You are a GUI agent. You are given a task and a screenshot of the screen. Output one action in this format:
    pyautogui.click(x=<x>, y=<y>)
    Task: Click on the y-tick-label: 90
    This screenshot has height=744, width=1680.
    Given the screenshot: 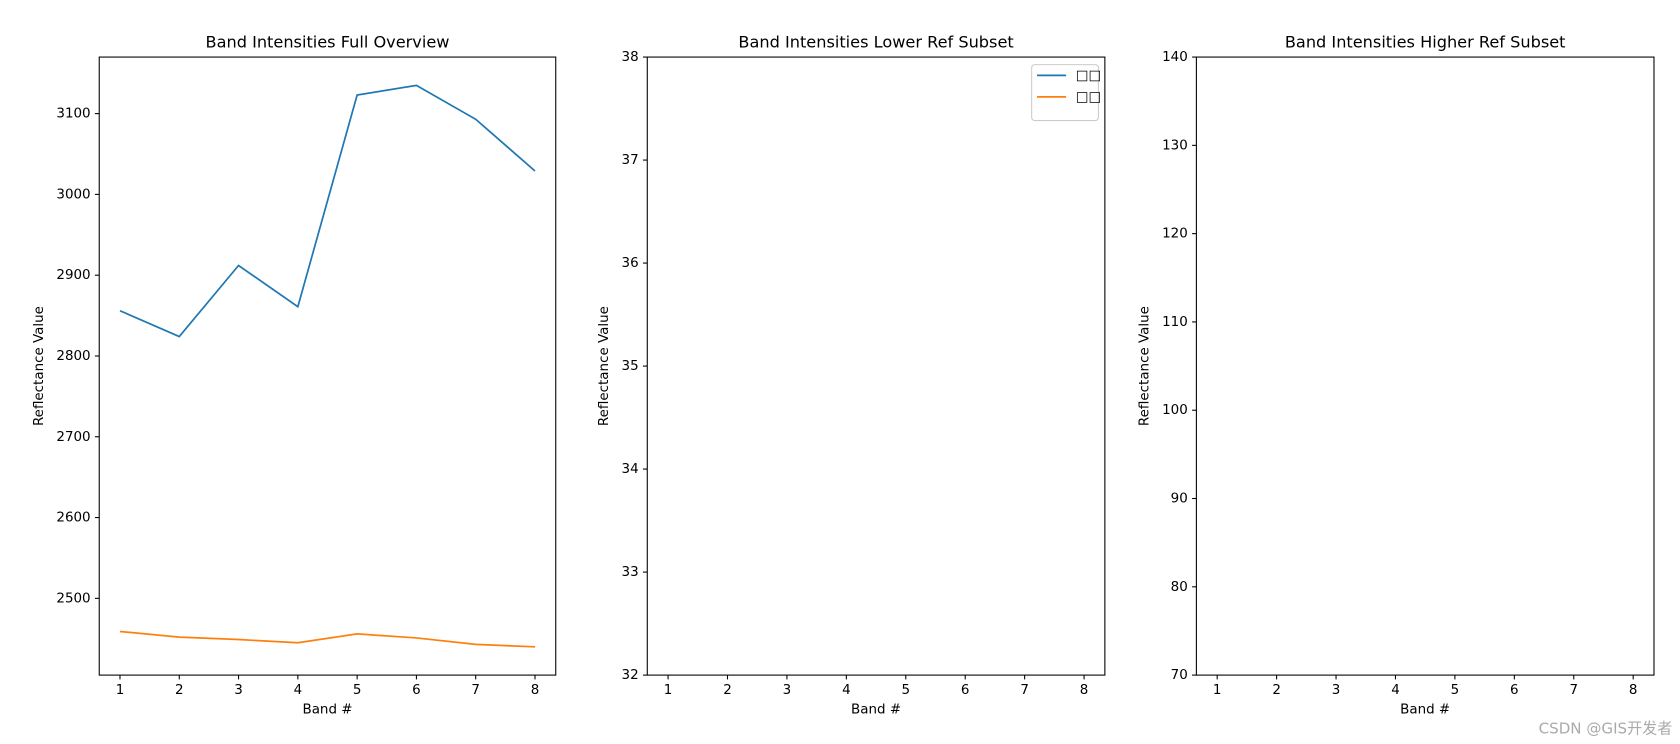 What is the action you would take?
    pyautogui.click(x=1179, y=499)
    